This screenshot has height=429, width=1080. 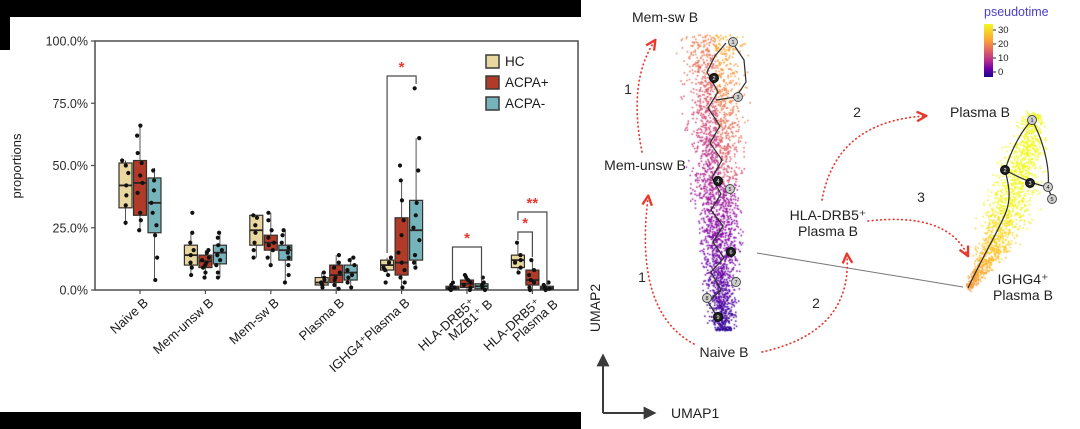 What do you see at coordinates (5, 33) in the screenshot?
I see `crop-bar-left-notch` at bounding box center [5, 33].